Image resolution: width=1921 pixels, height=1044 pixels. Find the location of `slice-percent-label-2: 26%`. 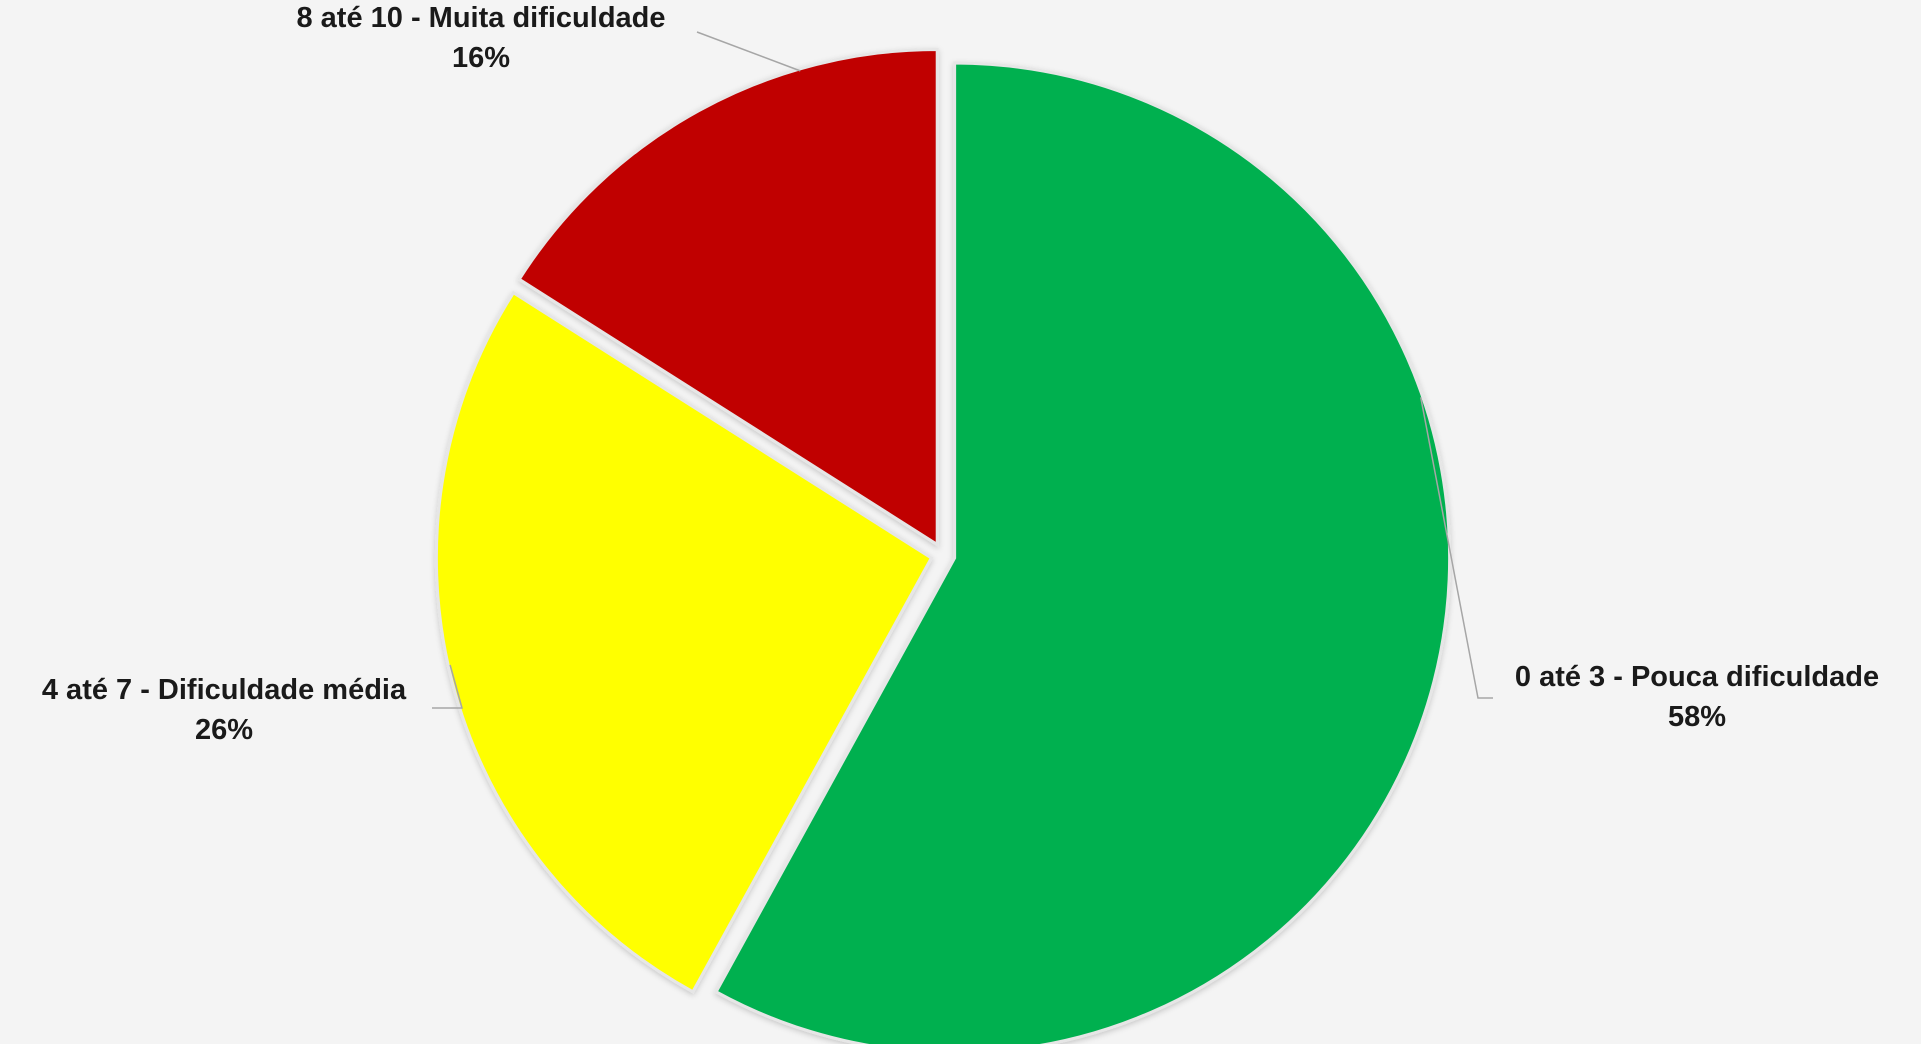

slice-percent-label-2: 26% is located at coordinates (224, 730).